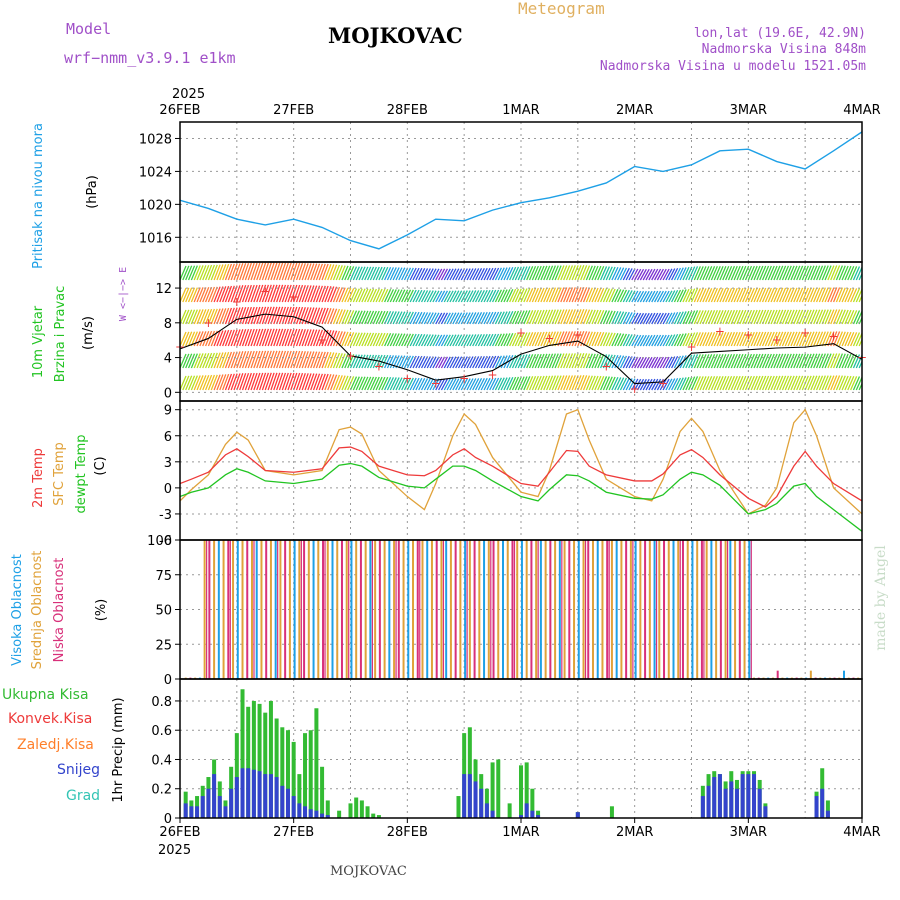 The height and width of the screenshot is (900, 900). I want to click on elevation-label: Nadmorska Visina 848m, so click(784, 49).